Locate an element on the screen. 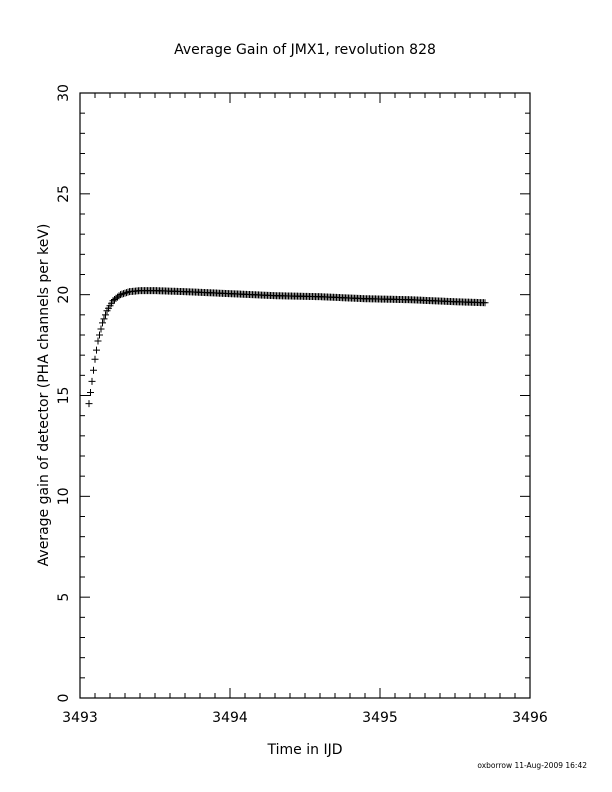 The width and height of the screenshot is (612, 792). y-tick-label: 10 is located at coordinates (64, 496).